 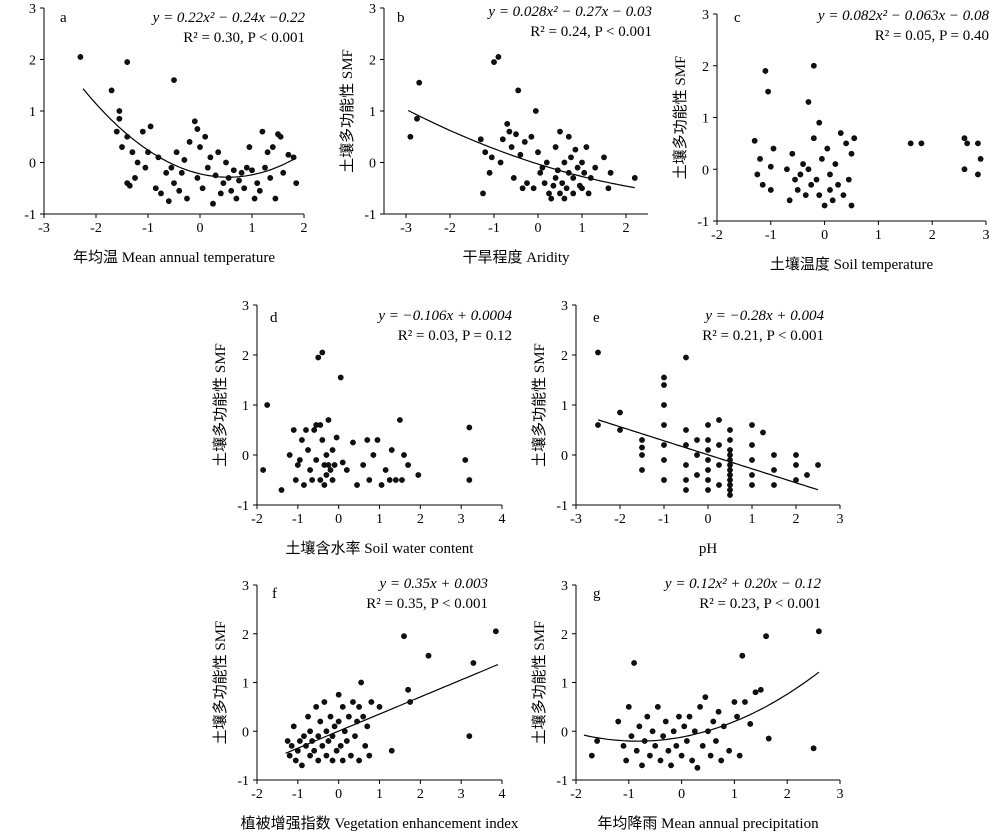 I want to click on fit-statistics: R² = 0.05, P = 0.40, so click(x=932, y=36).